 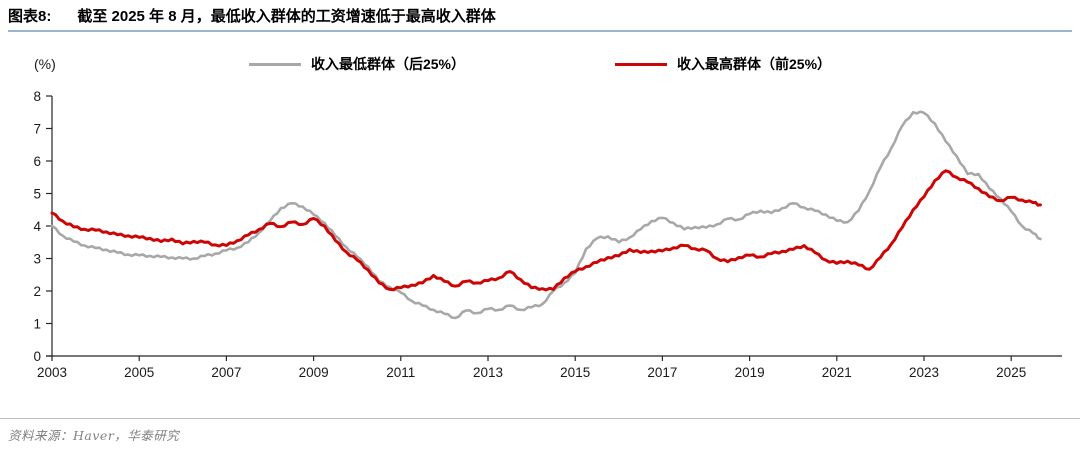 I want to click on svg-text: 0, so click(x=37, y=356).